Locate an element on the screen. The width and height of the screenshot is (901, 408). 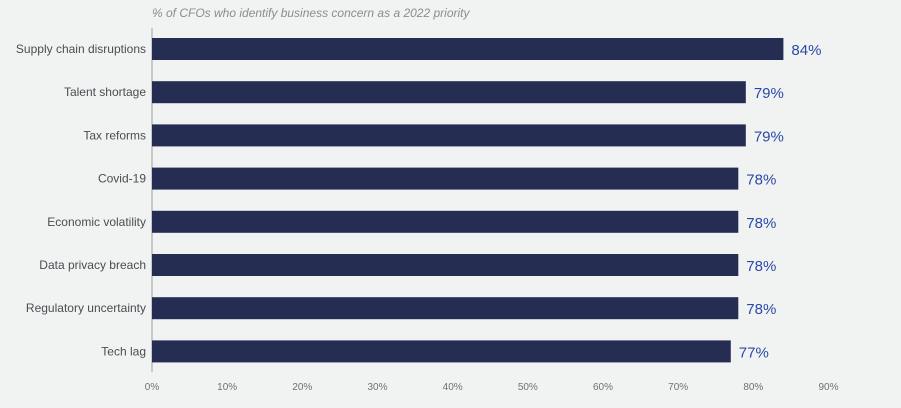
category-label-0: Supply chain disruptions is located at coordinates (81, 49).